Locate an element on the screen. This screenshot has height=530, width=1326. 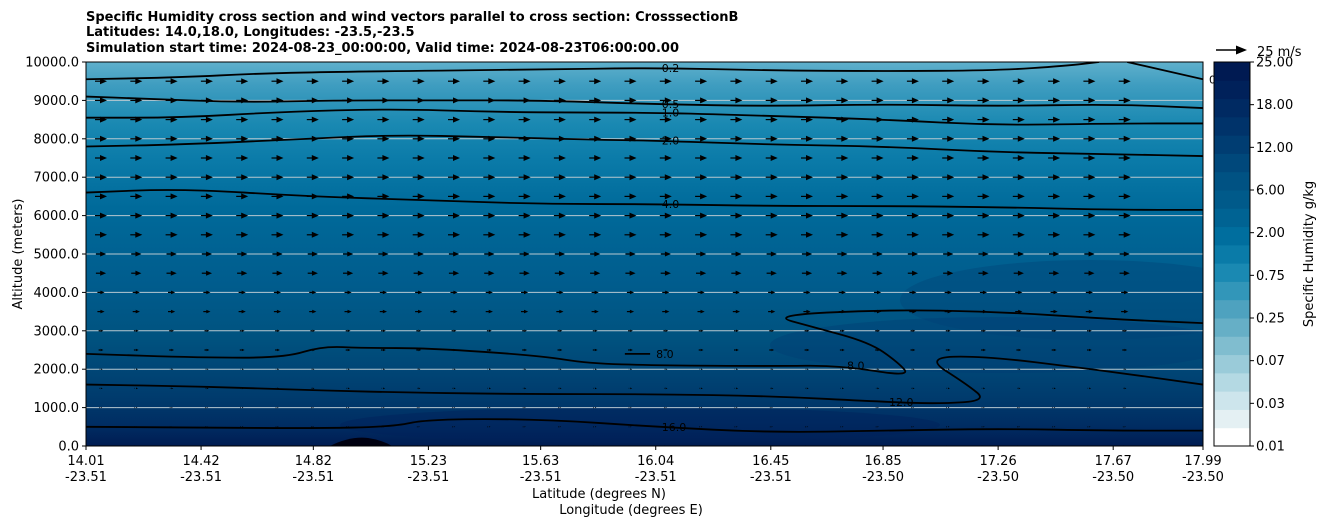
y-tick-label: 7000.0 is located at coordinates (57, 178).